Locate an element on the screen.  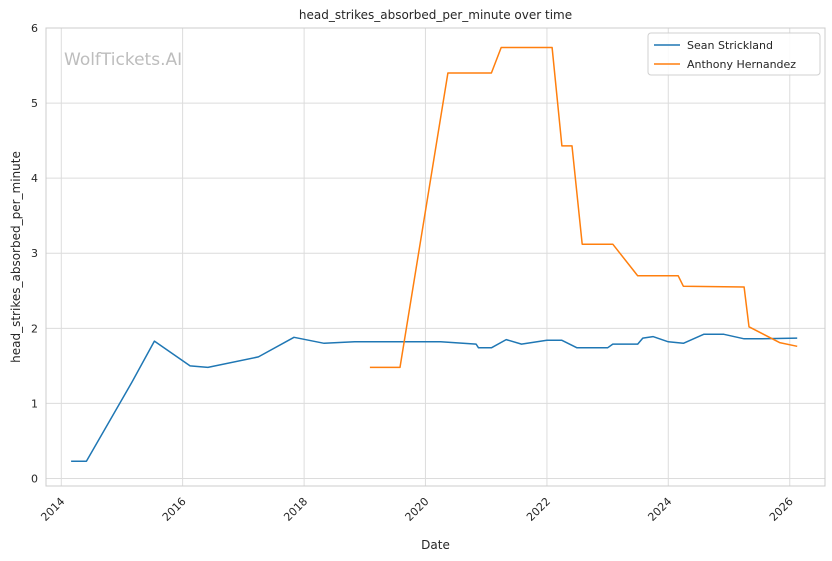
legend-label: Sean Strickland is located at coordinates (730, 45).